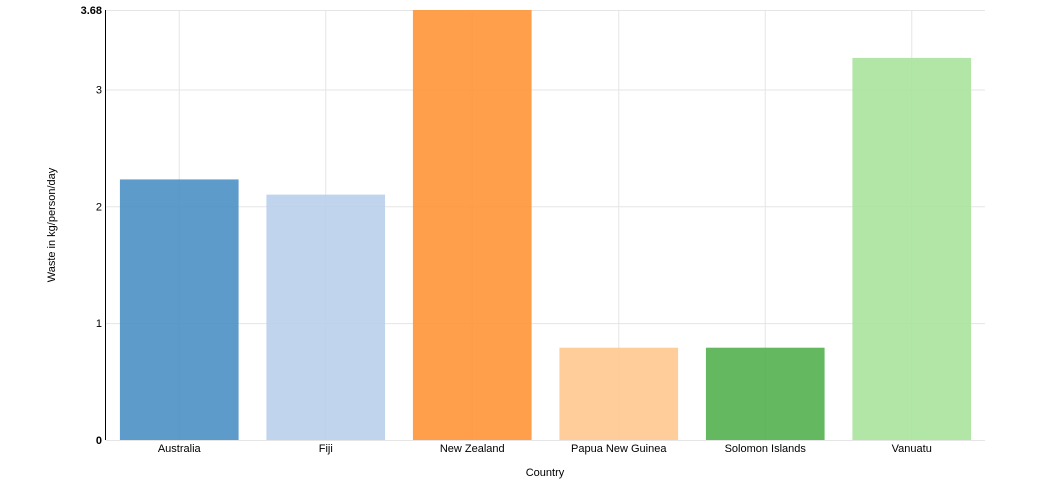 The image size is (1045, 498). What do you see at coordinates (91, 11) in the screenshot?
I see `y-tick-label: 3.68` at bounding box center [91, 11].